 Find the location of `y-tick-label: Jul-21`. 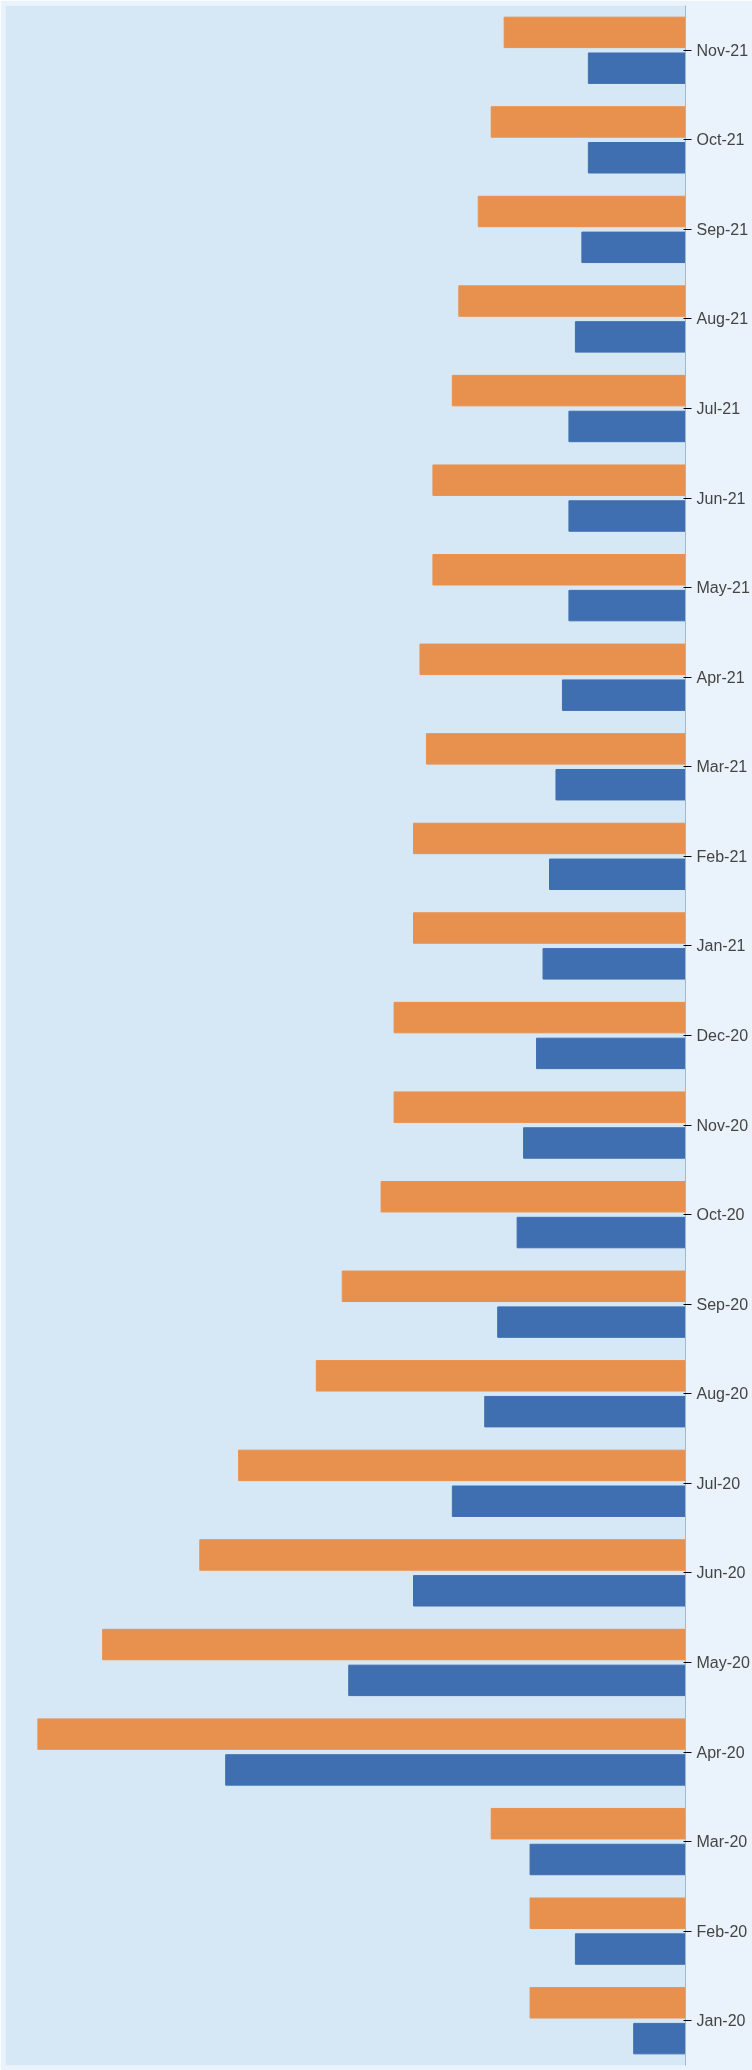

y-tick-label: Jul-21 is located at coordinates (718, 409).